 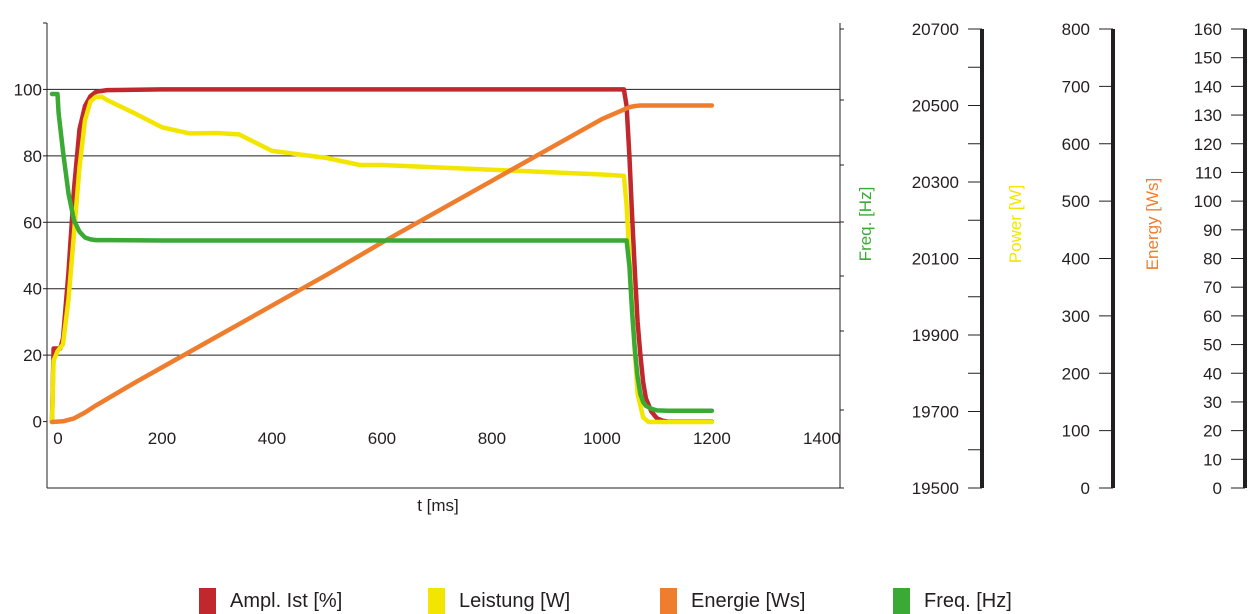 What do you see at coordinates (382, 438) in the screenshot?
I see `x-tick-label-600: 600` at bounding box center [382, 438].